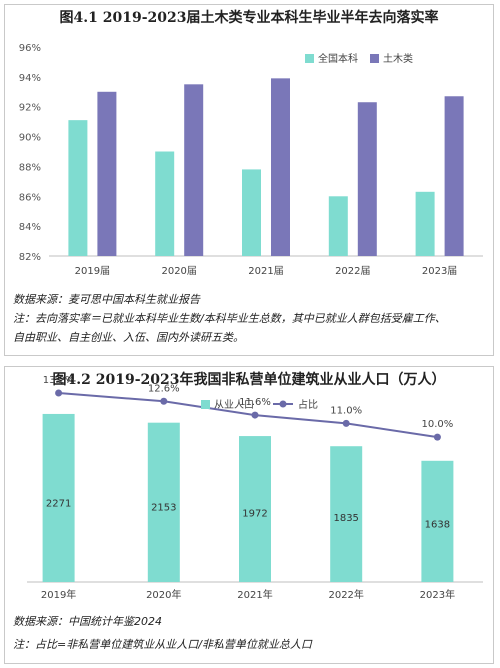 The width and height of the screenshot is (500, 668). What do you see at coordinates (162, 644) in the screenshot?
I see `footnote: 注：占比=非私营单位建筑业从业人口/非私营单位就业总人口` at bounding box center [162, 644].